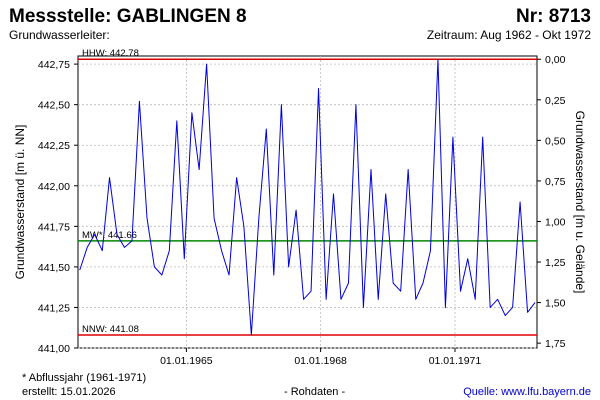 The image size is (600, 400). I want to click on y2-tick-label: 1,75, so click(555, 344).